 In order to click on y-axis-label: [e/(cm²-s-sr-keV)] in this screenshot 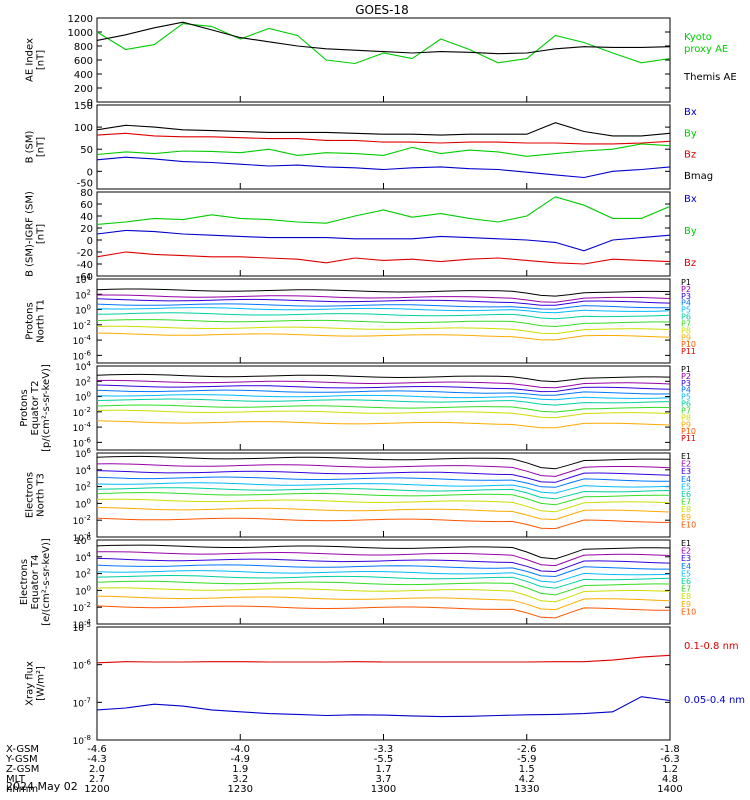, I will do `click(46, 582)`.